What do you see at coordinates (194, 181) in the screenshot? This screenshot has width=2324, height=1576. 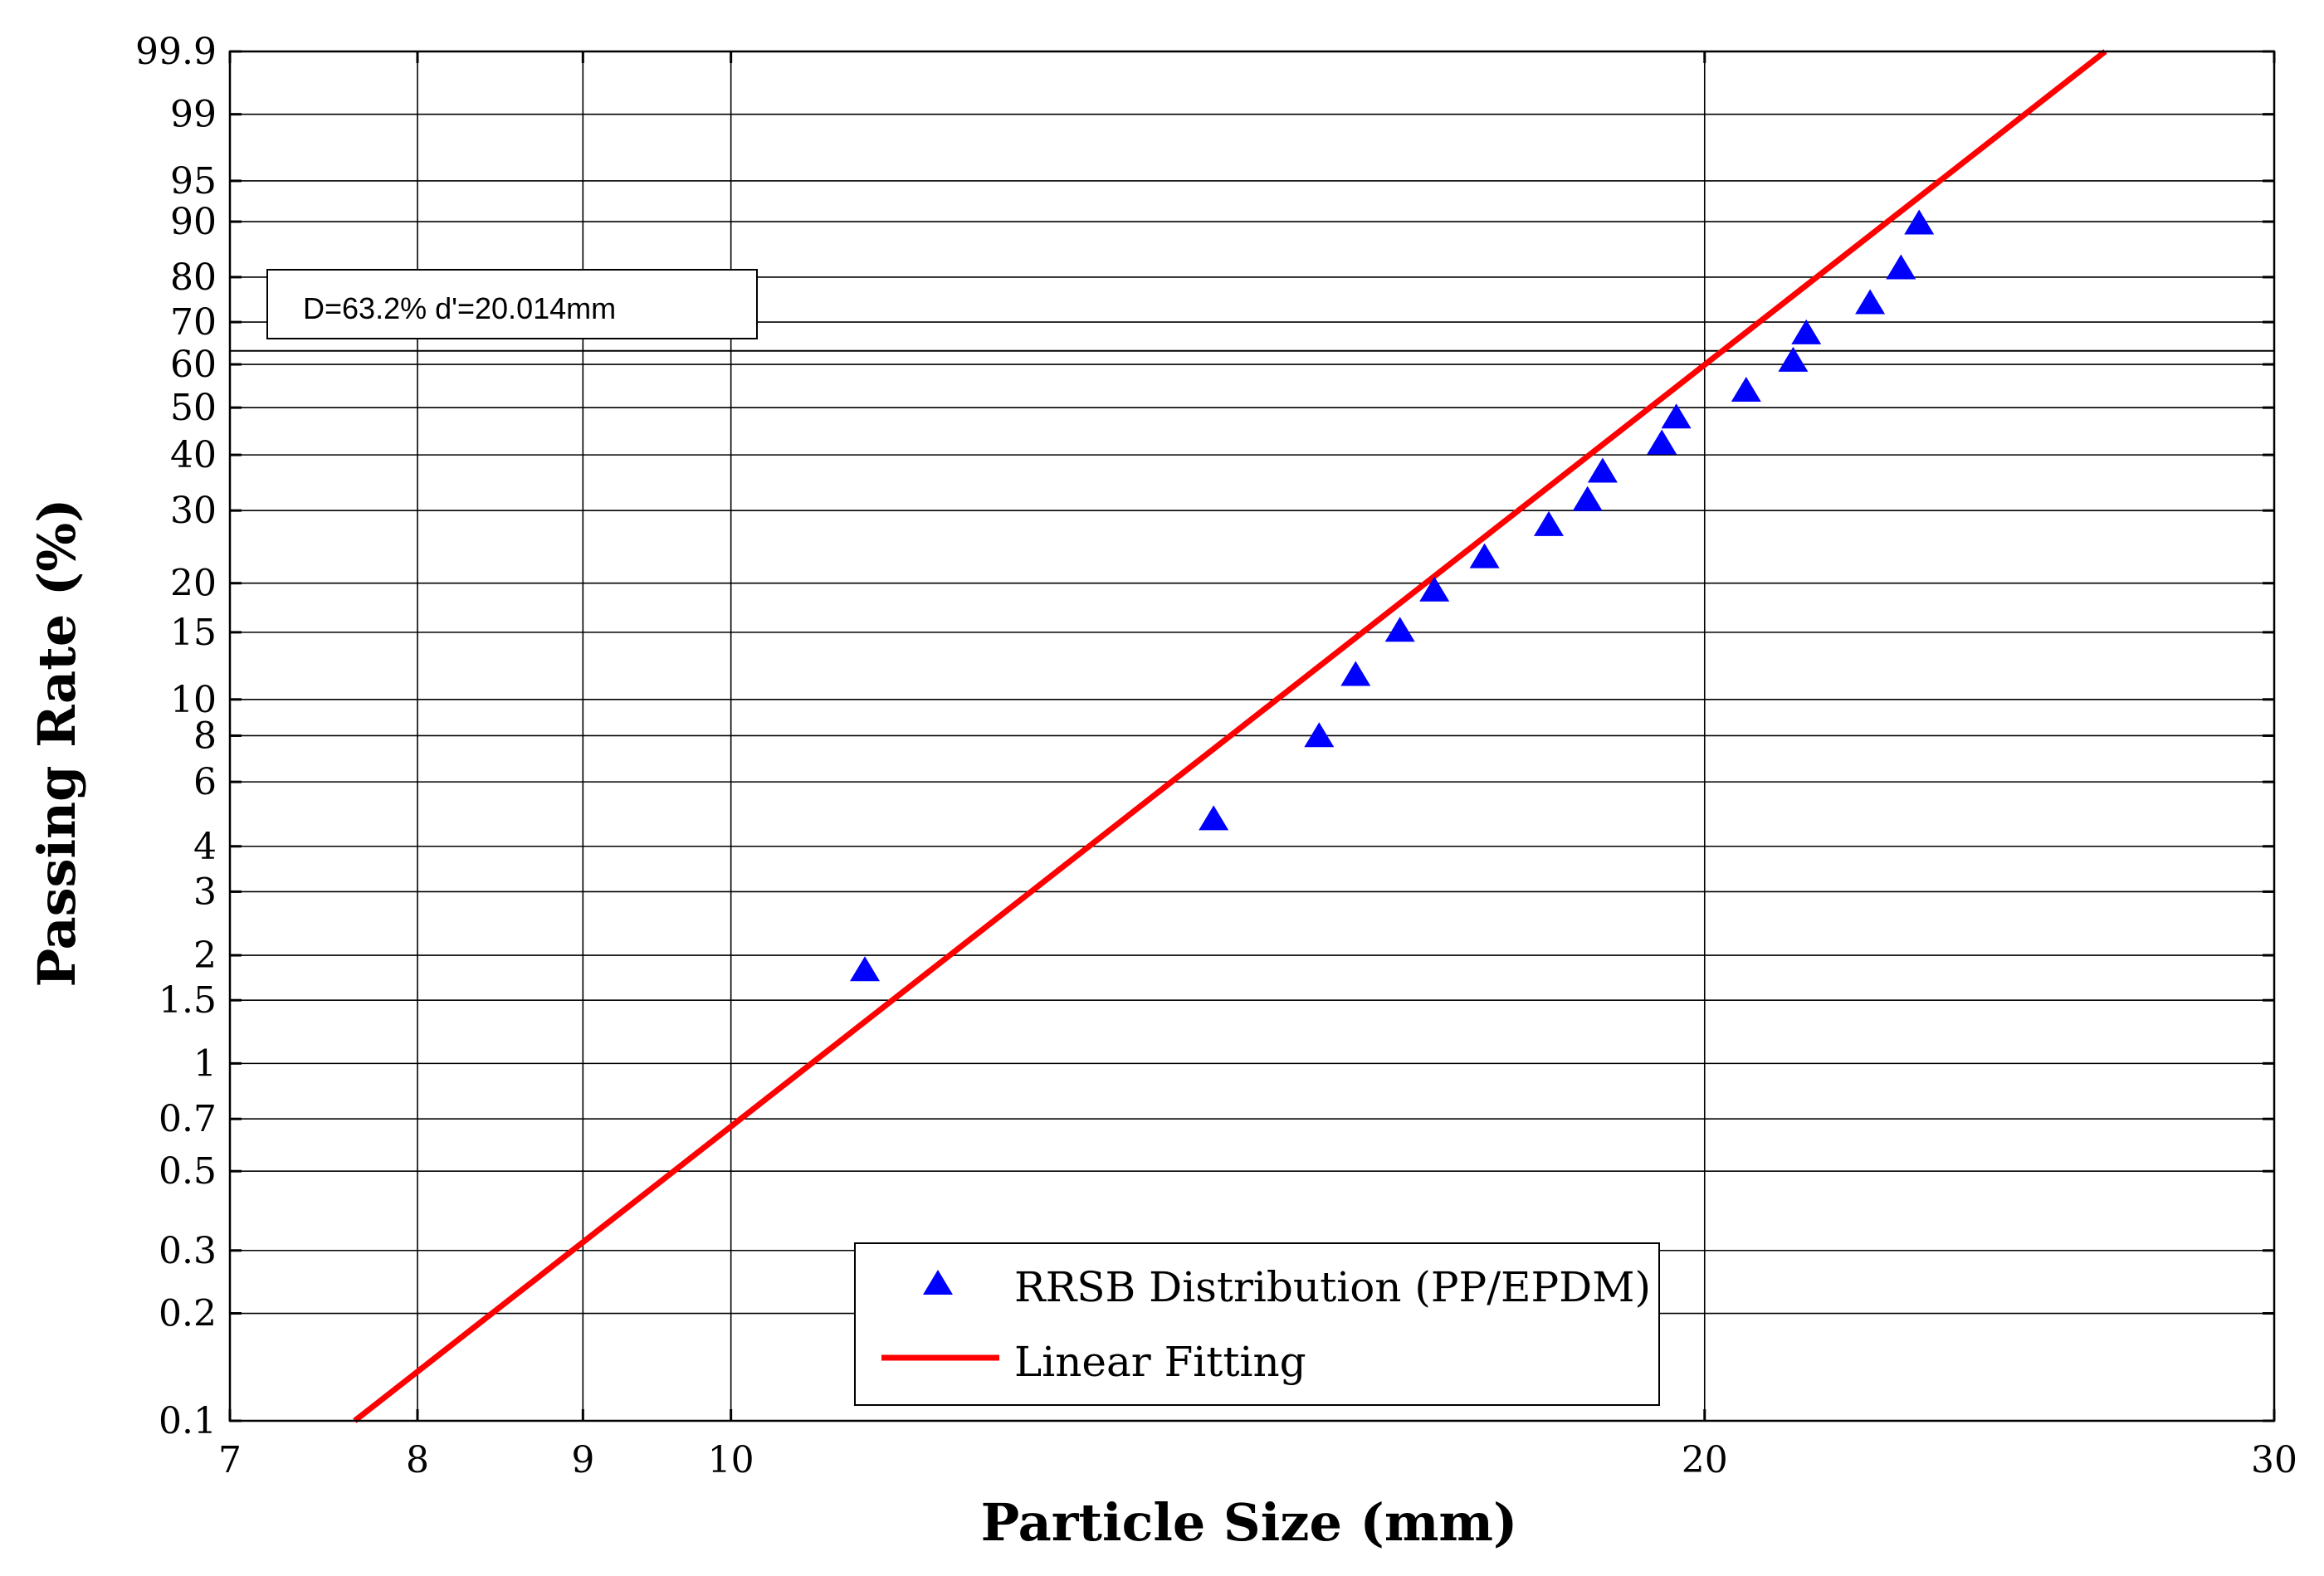 I see `y-tick-label: 95` at bounding box center [194, 181].